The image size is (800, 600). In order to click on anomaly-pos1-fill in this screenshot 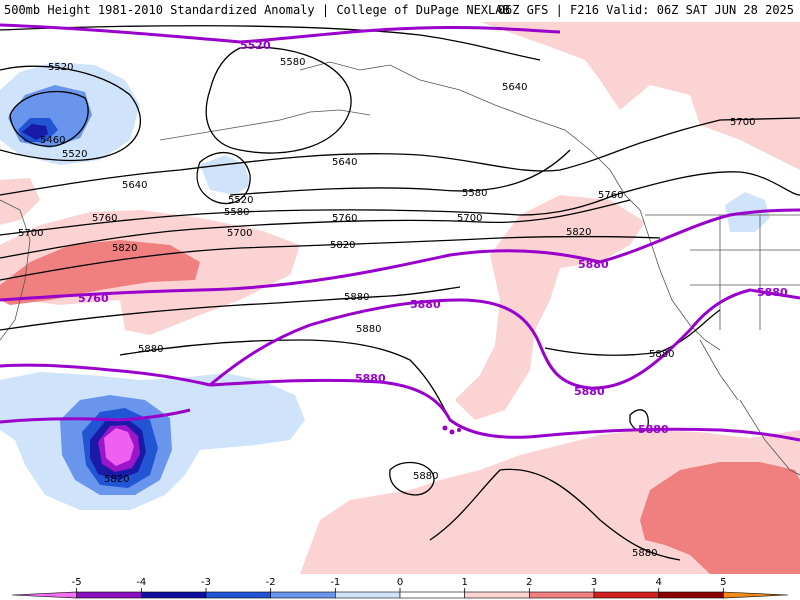, I will do `click(640, 96)`.